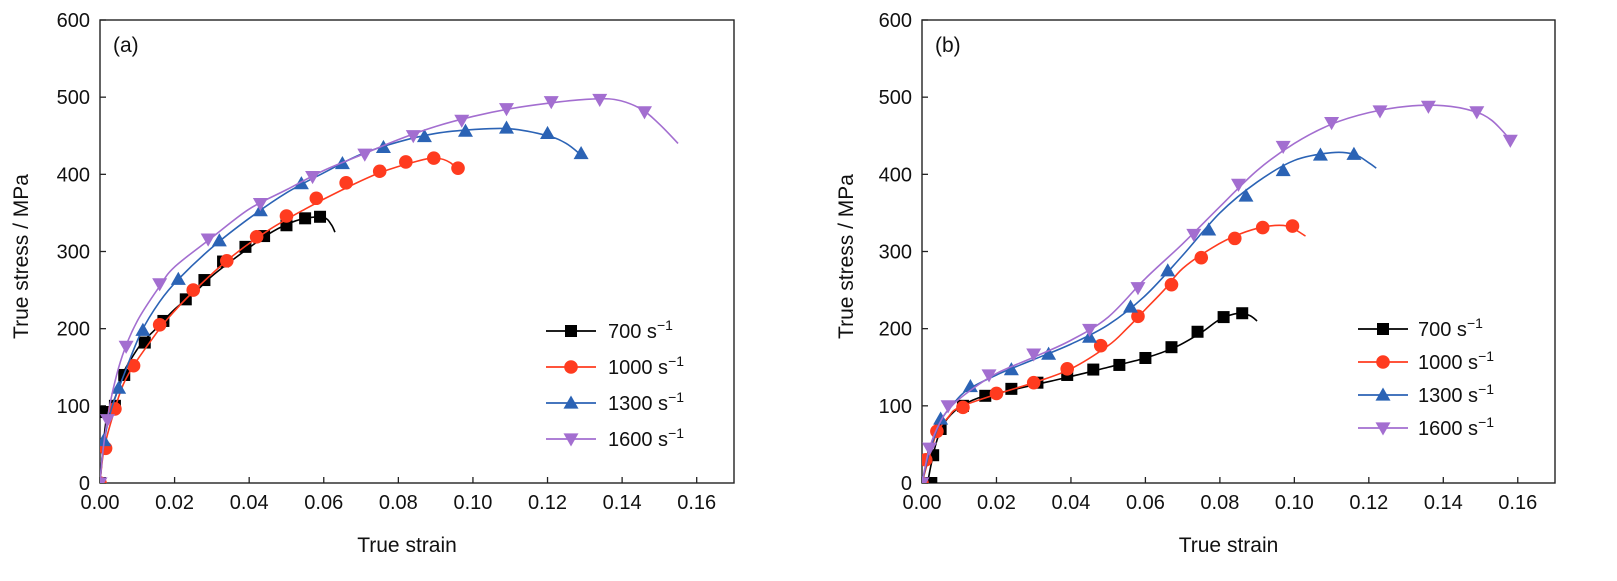 Image resolution: width=1617 pixels, height=581 pixels. What do you see at coordinates (323, 503) in the screenshot?
I see `x-tick-label: 0.06` at bounding box center [323, 503].